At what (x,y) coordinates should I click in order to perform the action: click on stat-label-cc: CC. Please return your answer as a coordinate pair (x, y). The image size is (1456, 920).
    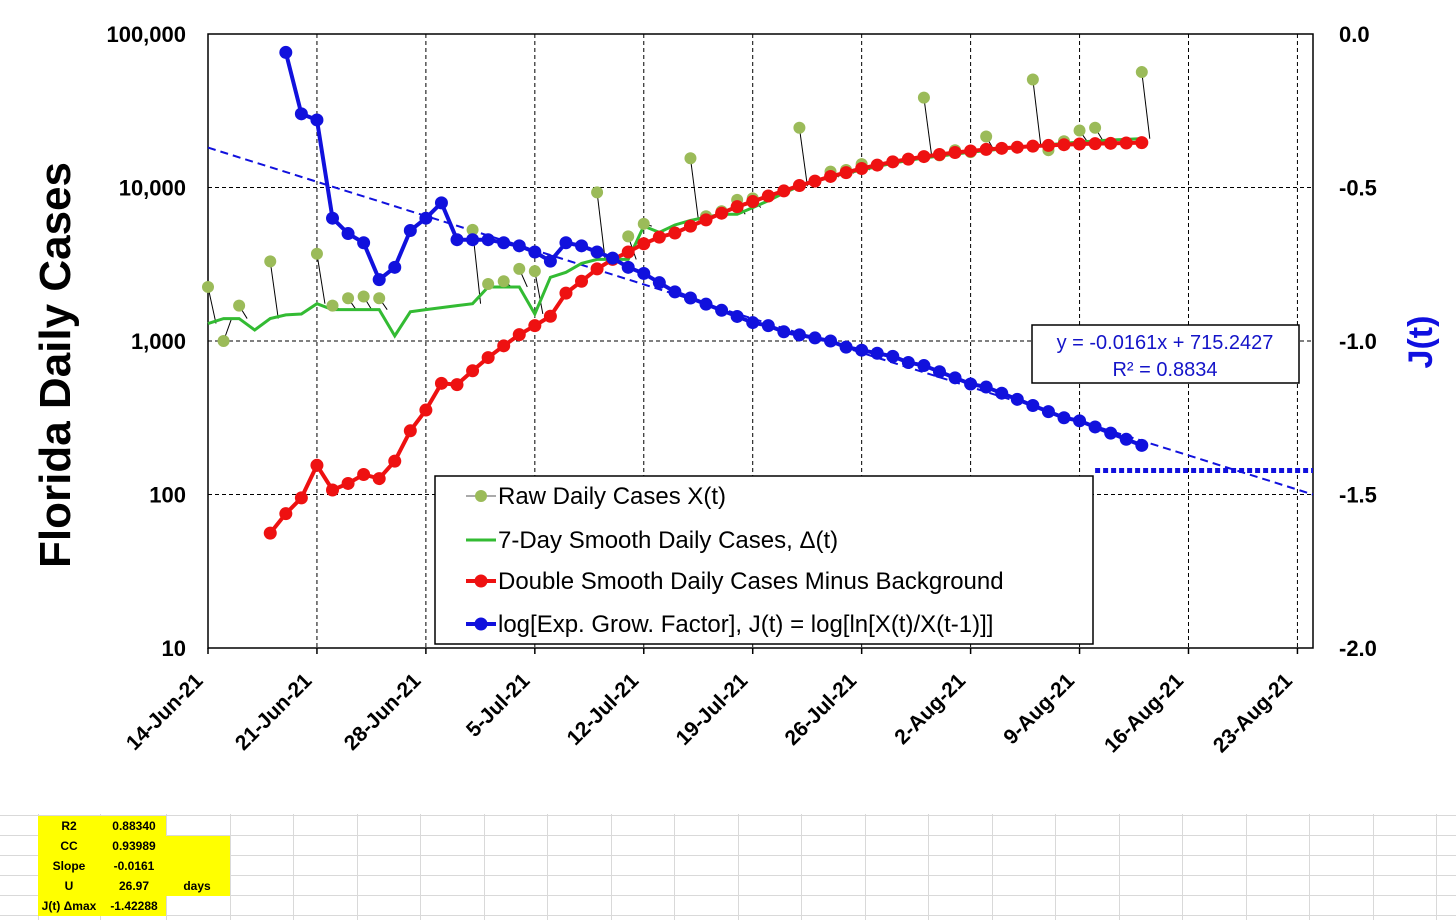
    Looking at the image, I should click on (69, 846).